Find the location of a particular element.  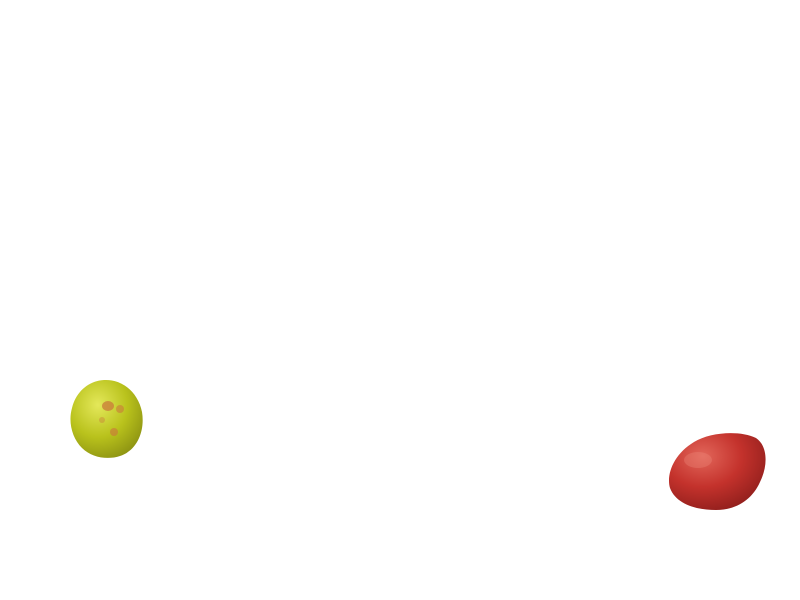

yellow-green-fruit is located at coordinates (106, 418).